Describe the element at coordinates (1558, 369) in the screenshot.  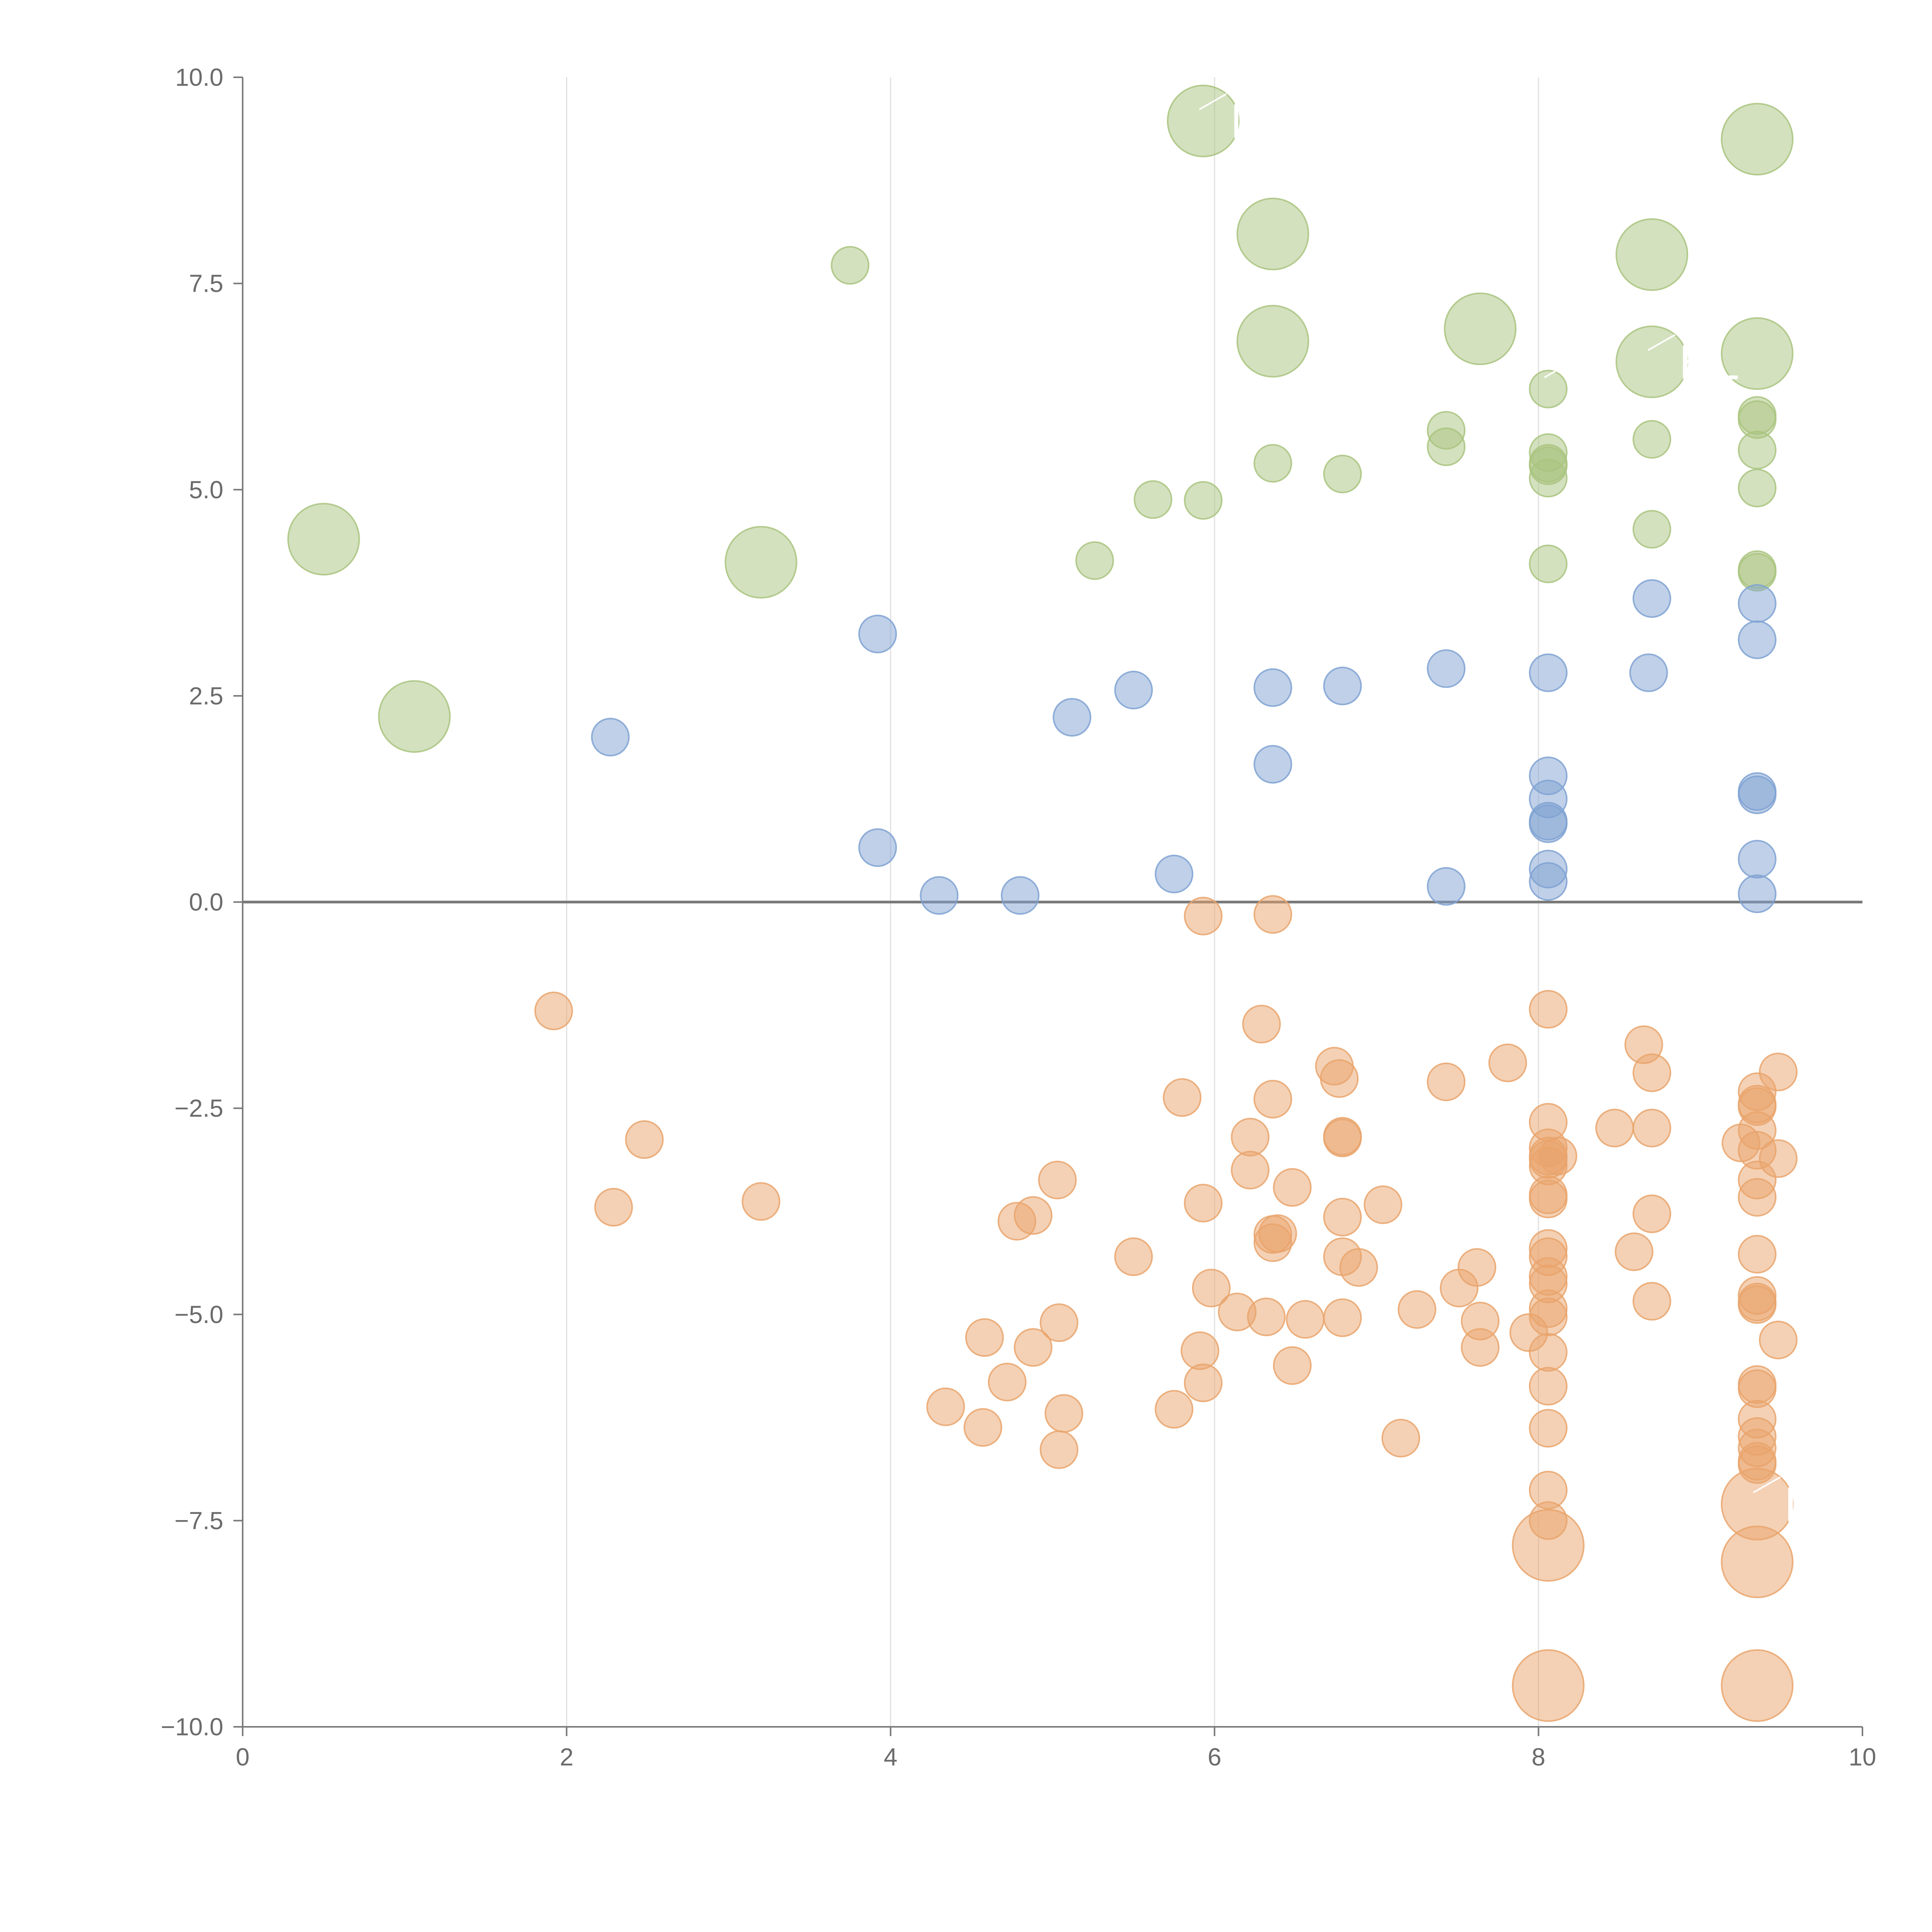
I see `label-leader-line` at that location.